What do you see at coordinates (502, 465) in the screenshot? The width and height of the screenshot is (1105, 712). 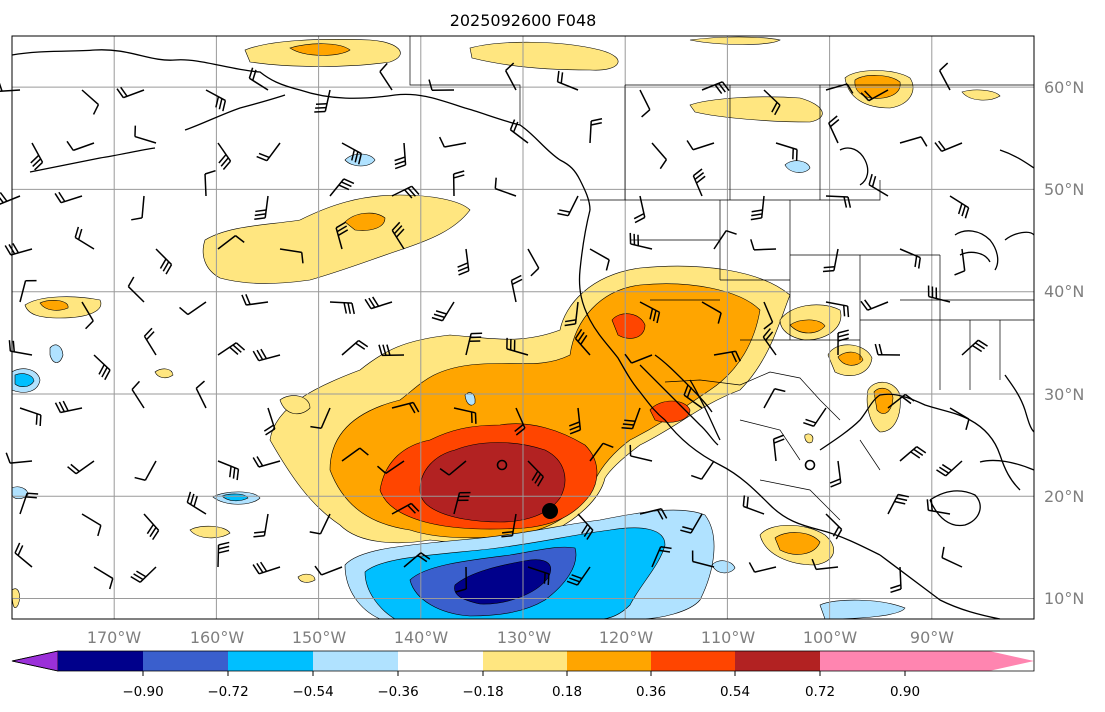 I see `open-circle-marker-pacific` at bounding box center [502, 465].